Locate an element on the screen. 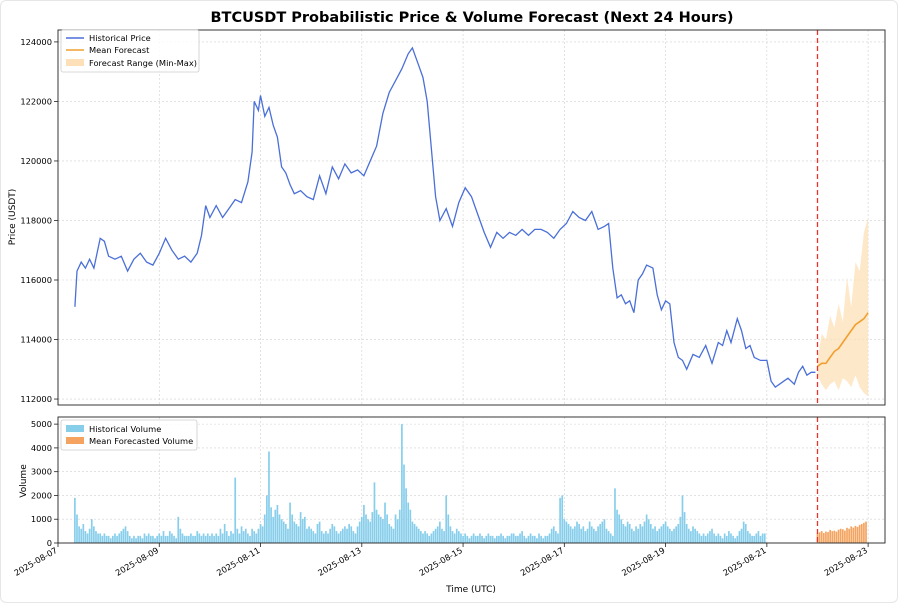  x-tick-label: 2025-08-21 is located at coordinates (744, 561).